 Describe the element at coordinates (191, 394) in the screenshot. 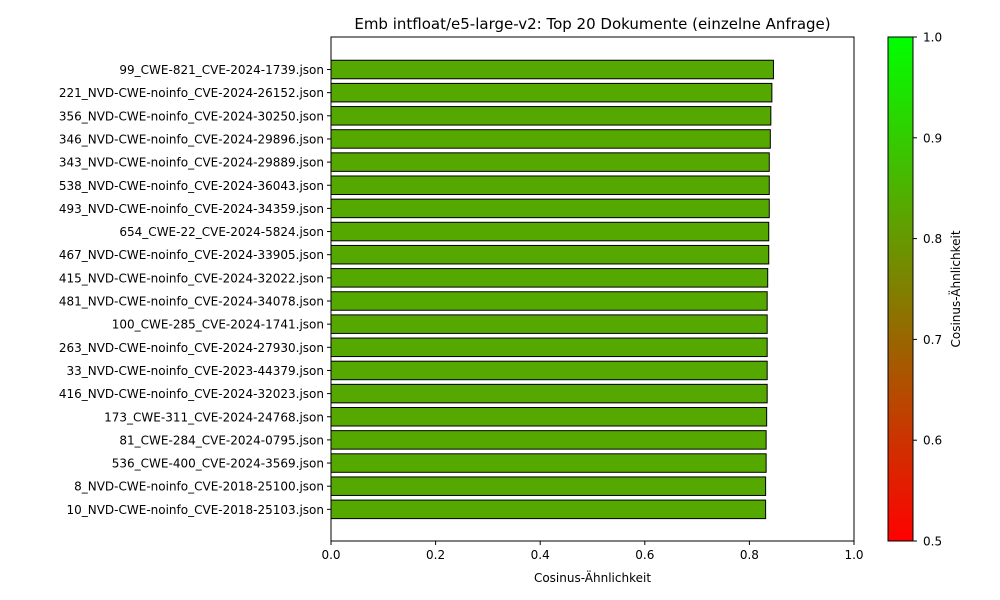

I see `y-tick-label: 416_NVD-CWE-noinfo_CVE-2024-32023.json` at that location.